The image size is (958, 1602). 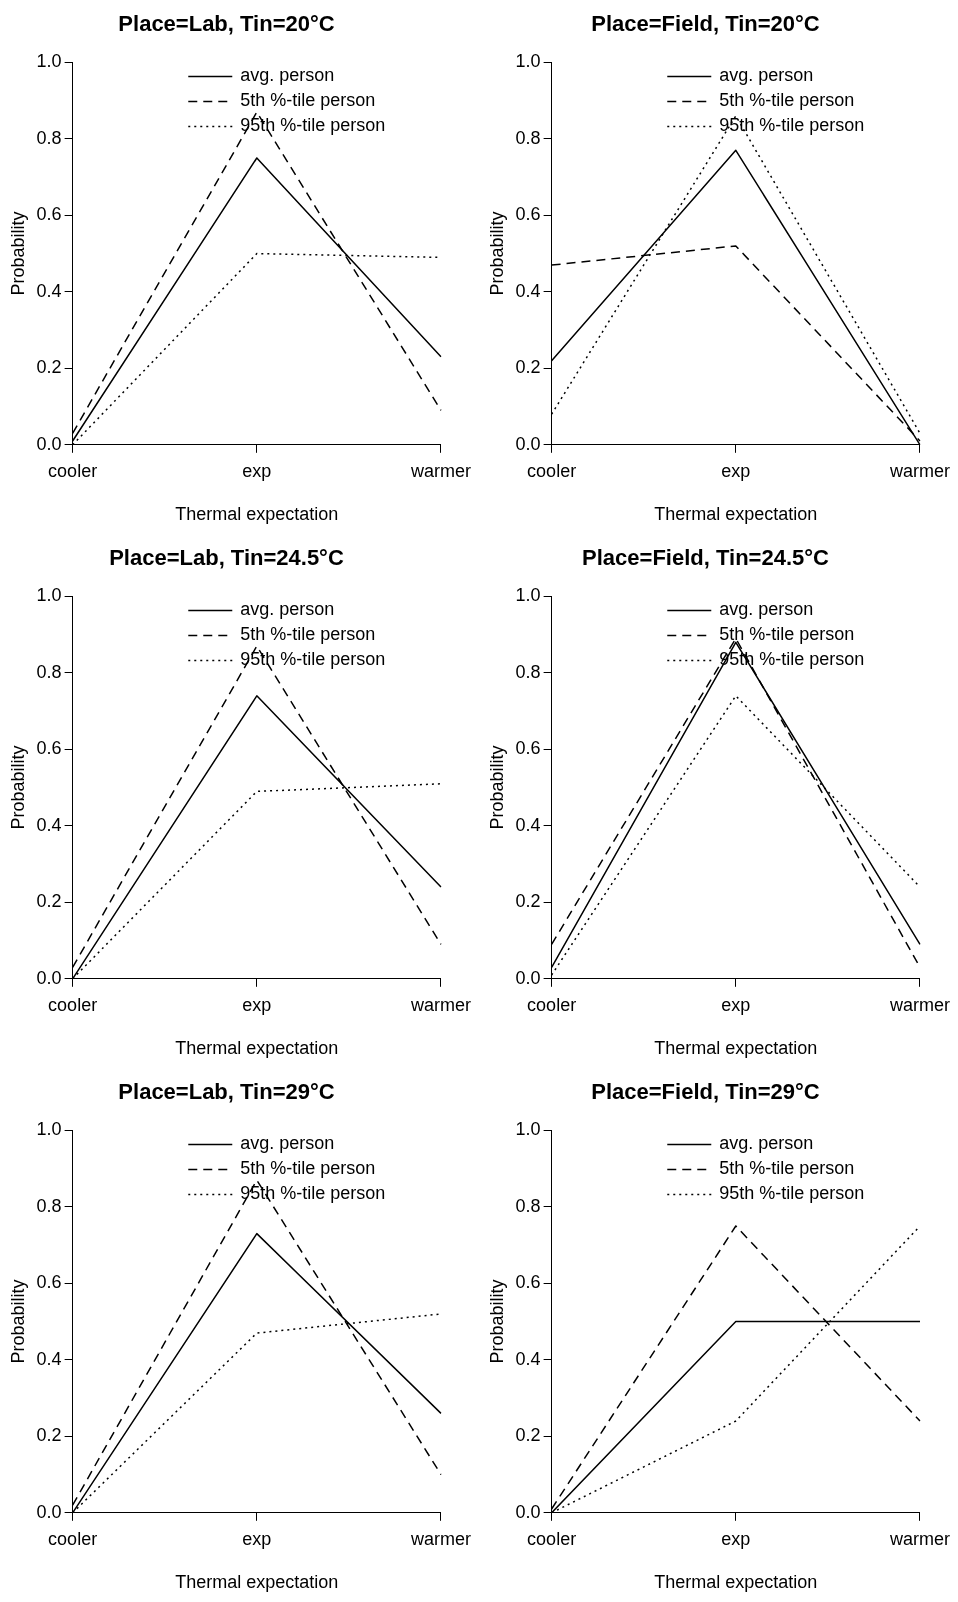 What do you see at coordinates (226, 24) in the screenshot?
I see `chart-title: Place=Lab, Tin=20°C` at bounding box center [226, 24].